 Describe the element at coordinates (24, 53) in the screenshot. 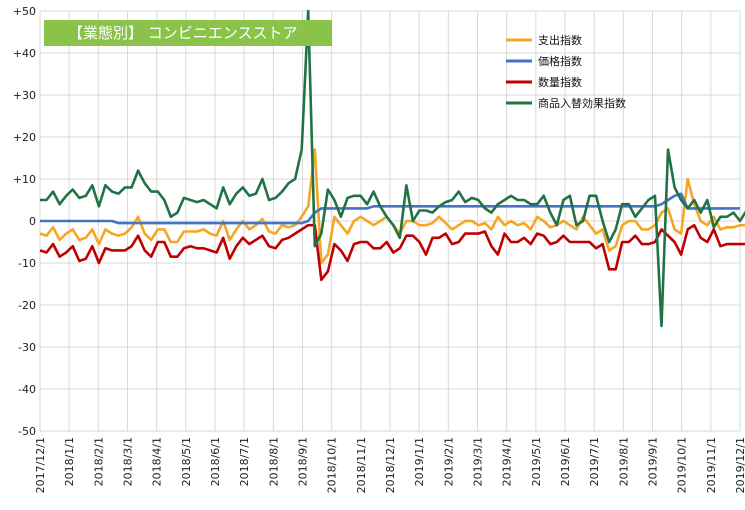

I see `y-tick-label: +40` at that location.